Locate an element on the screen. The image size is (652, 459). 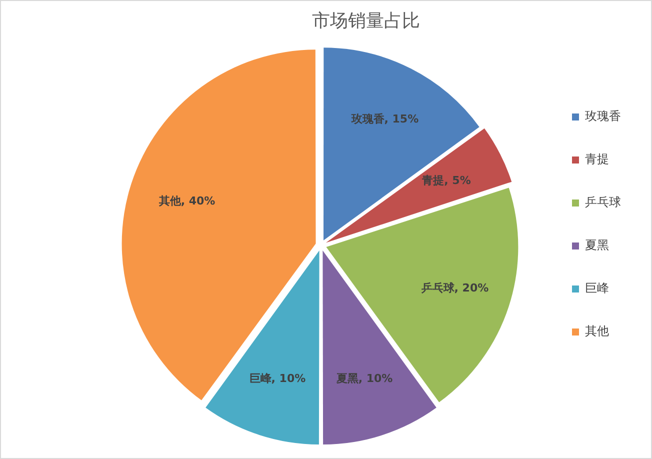
legend-label: 乒乓球 is located at coordinates (603, 202).